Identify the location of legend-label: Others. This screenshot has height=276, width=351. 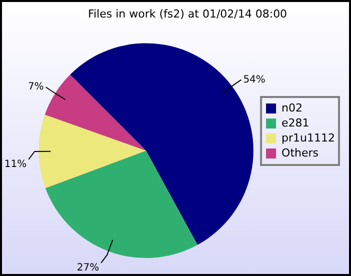
(300, 153).